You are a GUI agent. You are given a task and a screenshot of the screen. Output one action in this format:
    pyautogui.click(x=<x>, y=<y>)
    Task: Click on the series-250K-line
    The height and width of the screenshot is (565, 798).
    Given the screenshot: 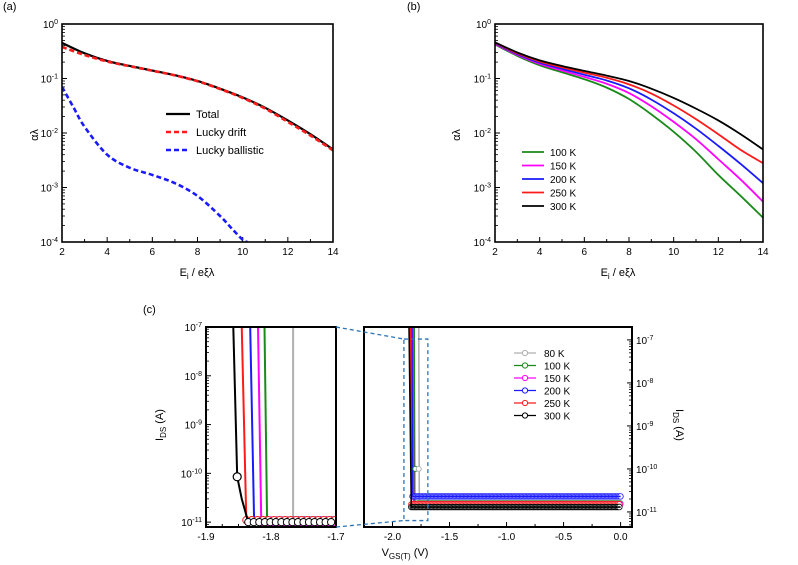 What is the action you would take?
    pyautogui.click(x=629, y=103)
    